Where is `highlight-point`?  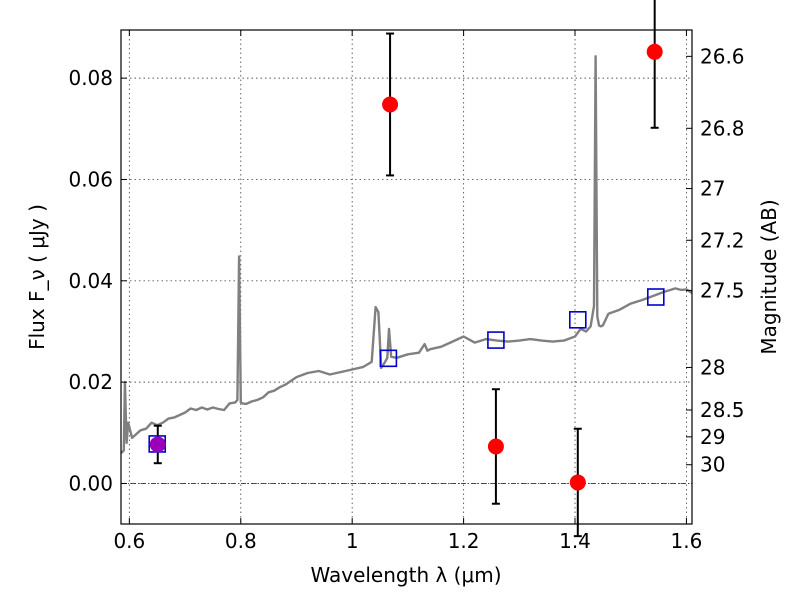 highlight-point is located at coordinates (157, 444).